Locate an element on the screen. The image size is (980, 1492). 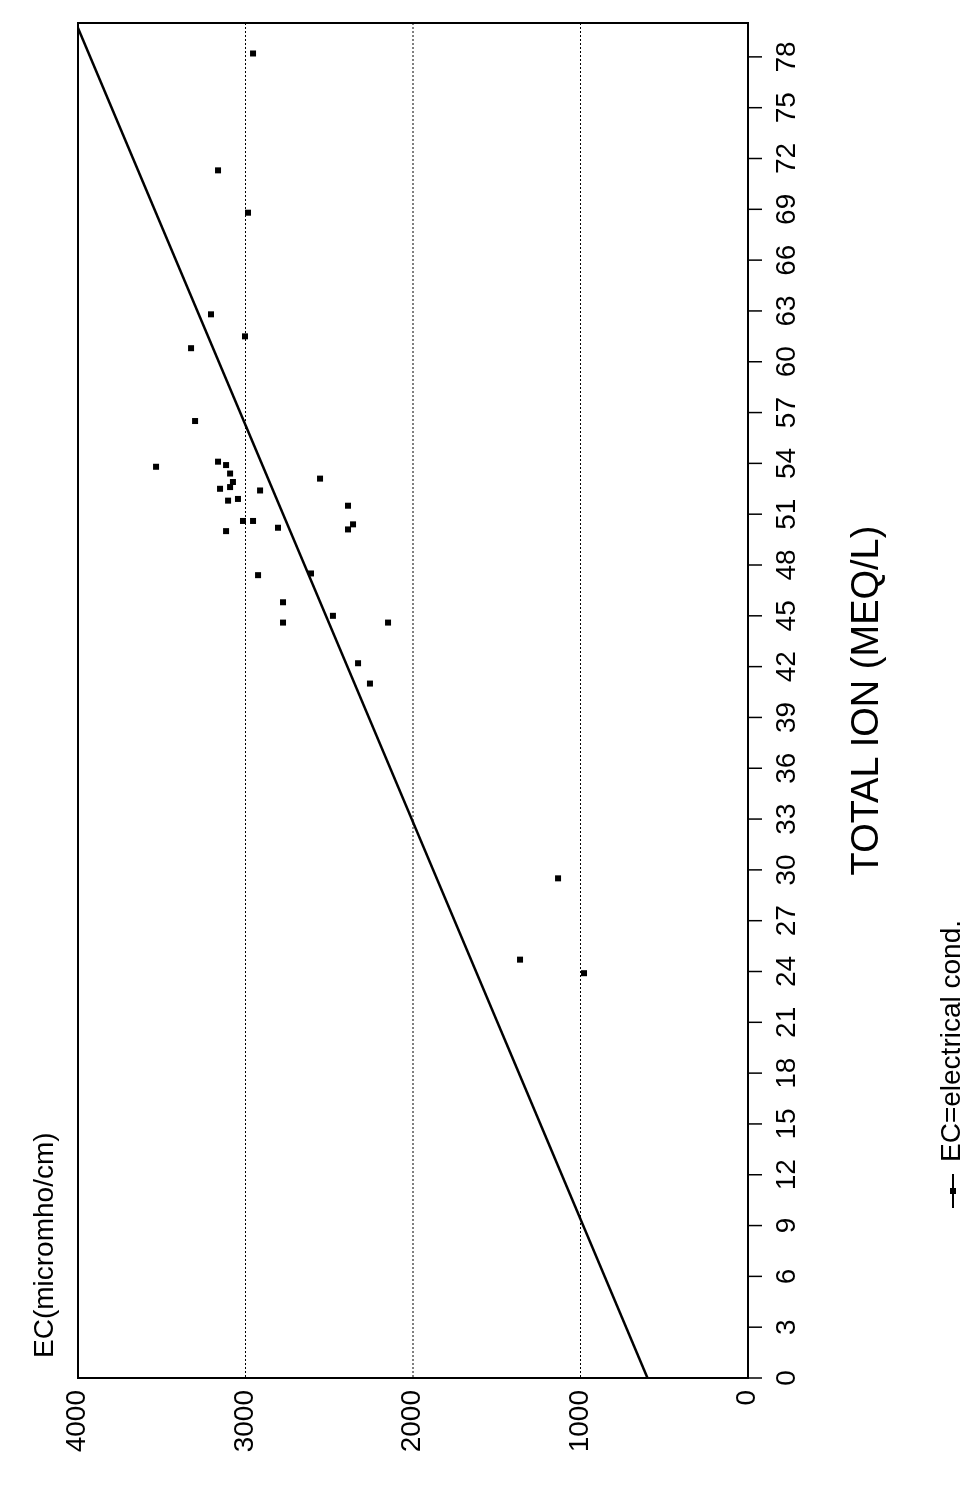
y-tick-label: 6 is located at coordinates (786, 1276).